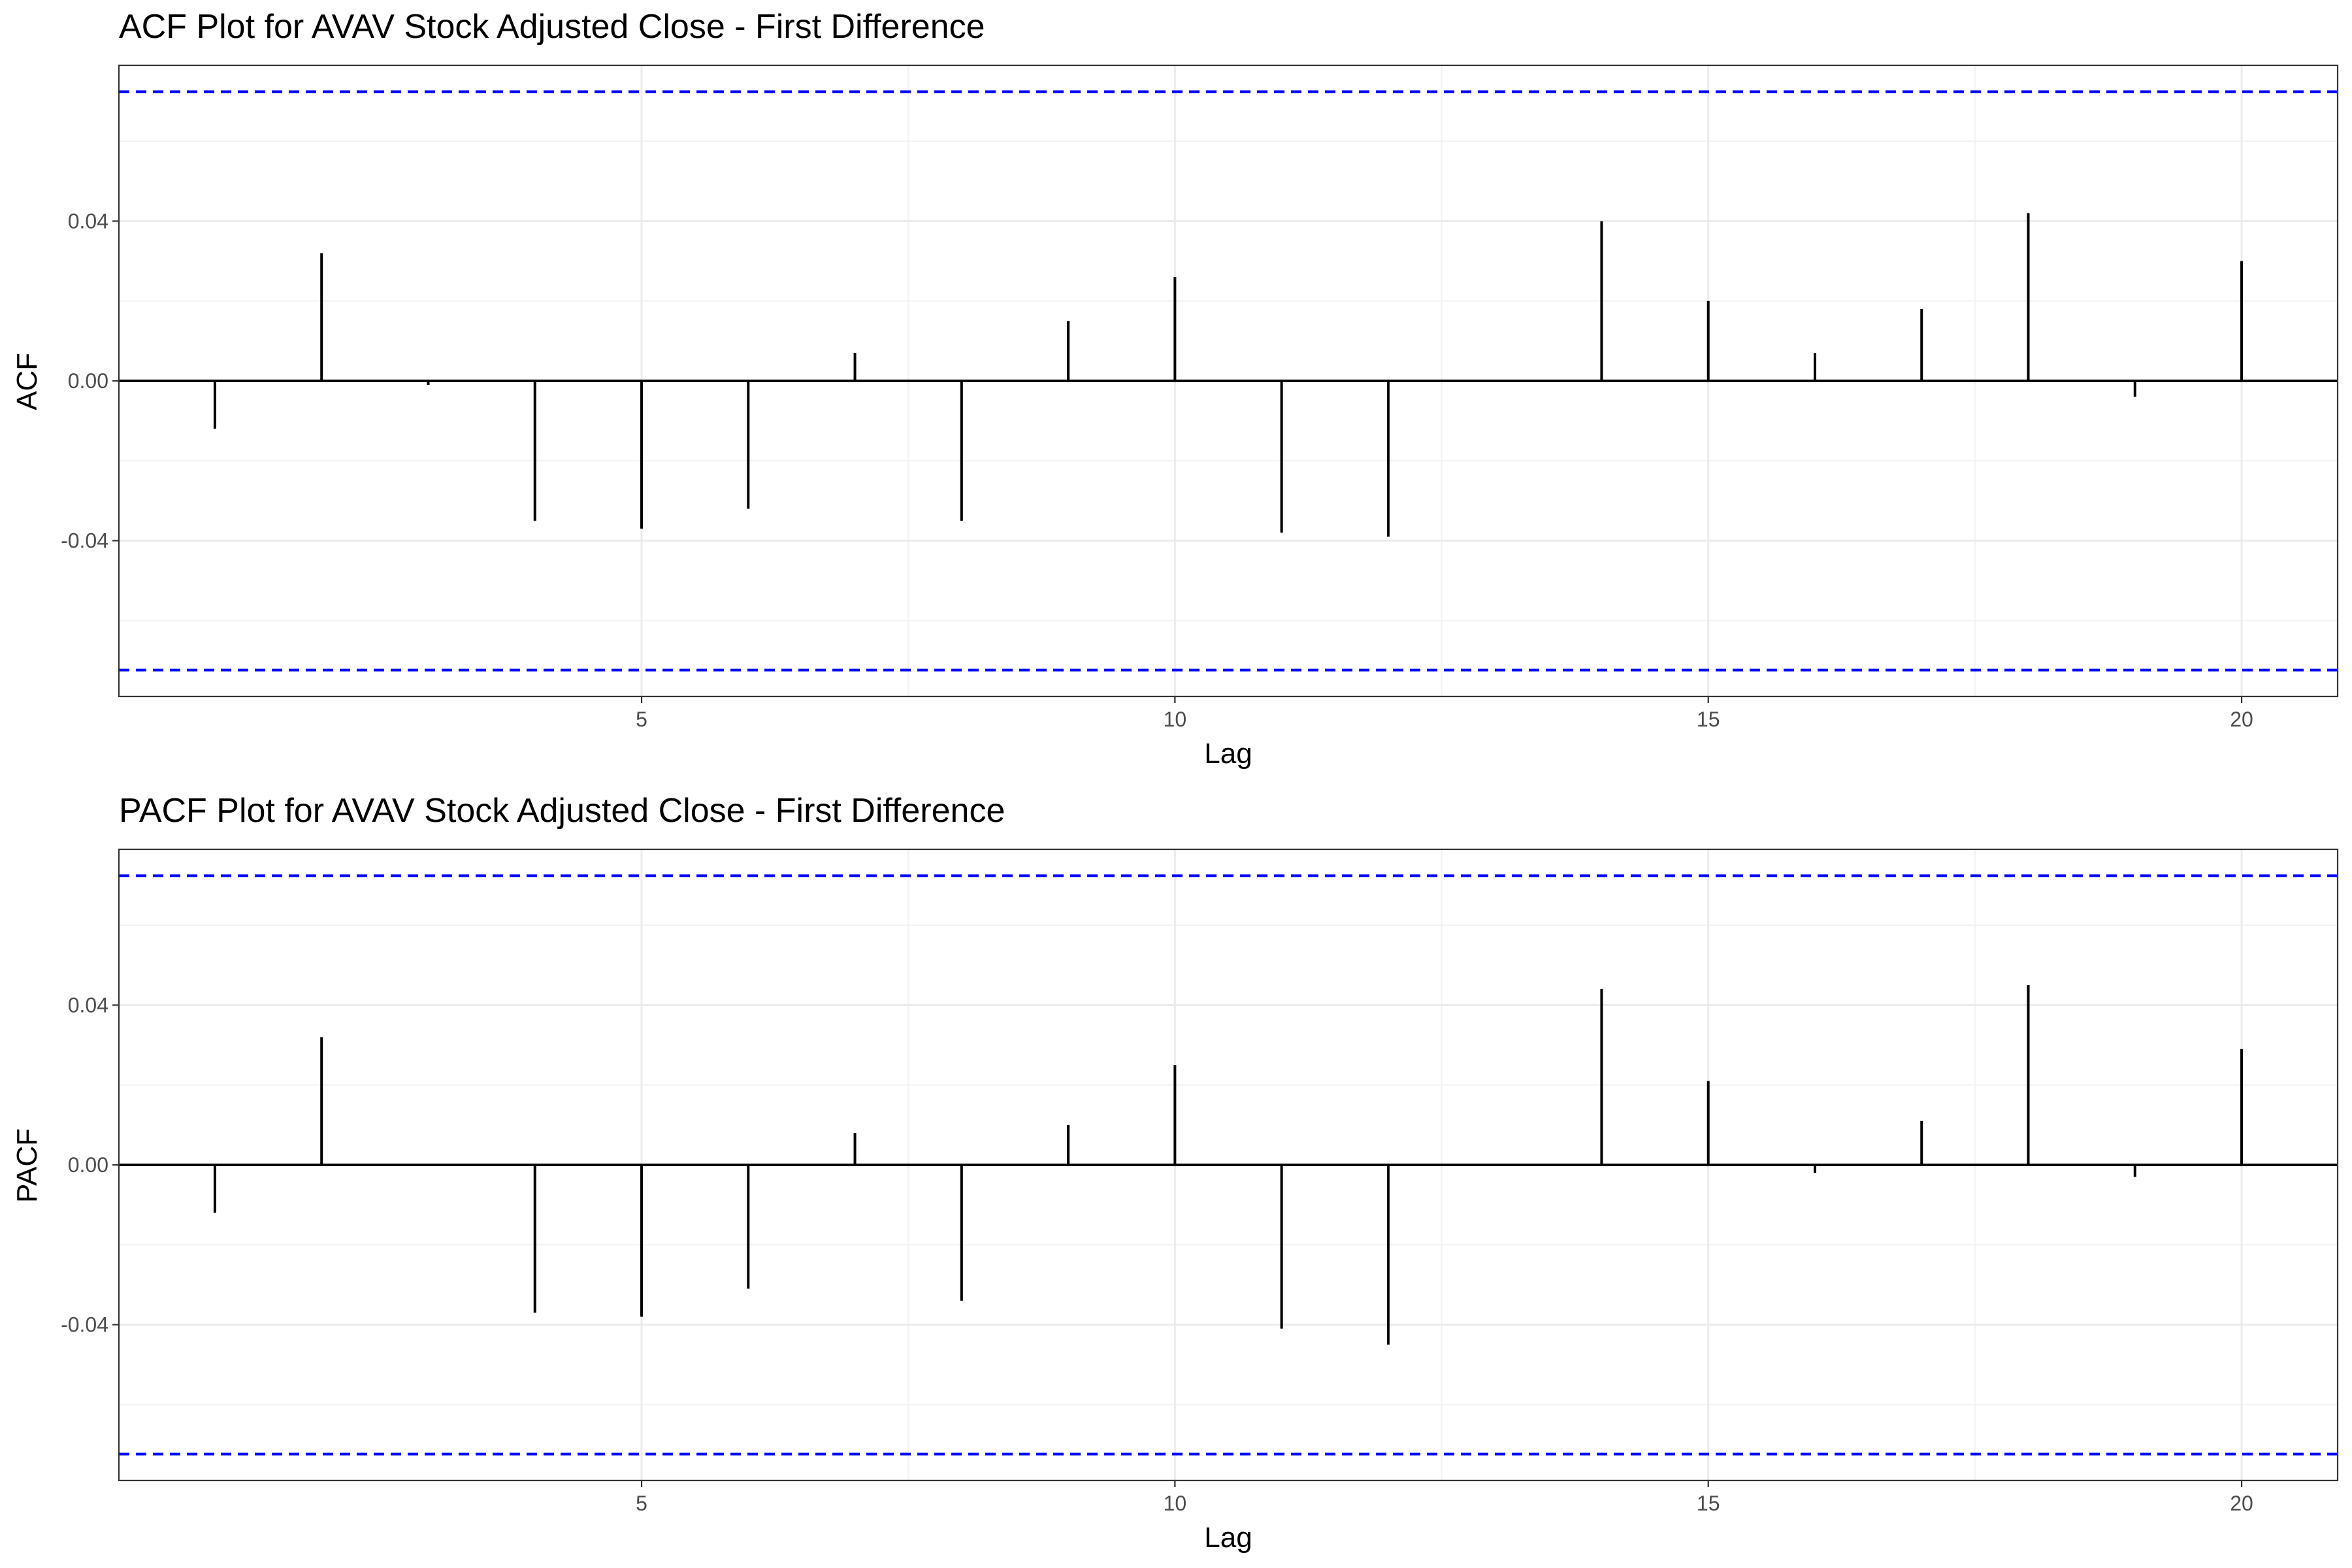  I want to click on pacf-x-ticks: 5 10 15 20, so click(1444, 1497).